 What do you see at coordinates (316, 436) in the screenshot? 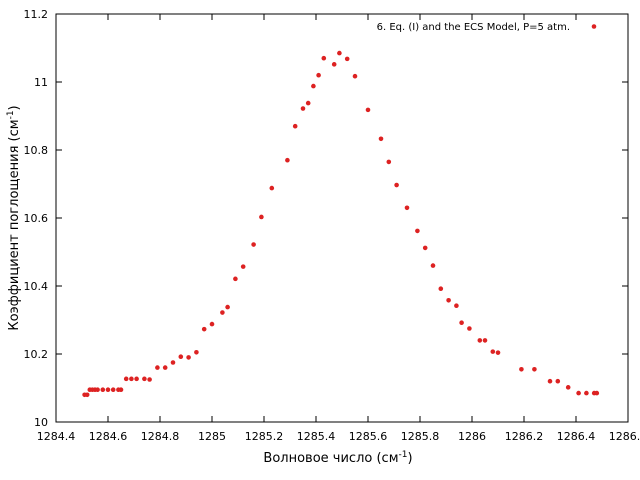
I see `x-tick-label: 1285.4` at bounding box center [316, 436].